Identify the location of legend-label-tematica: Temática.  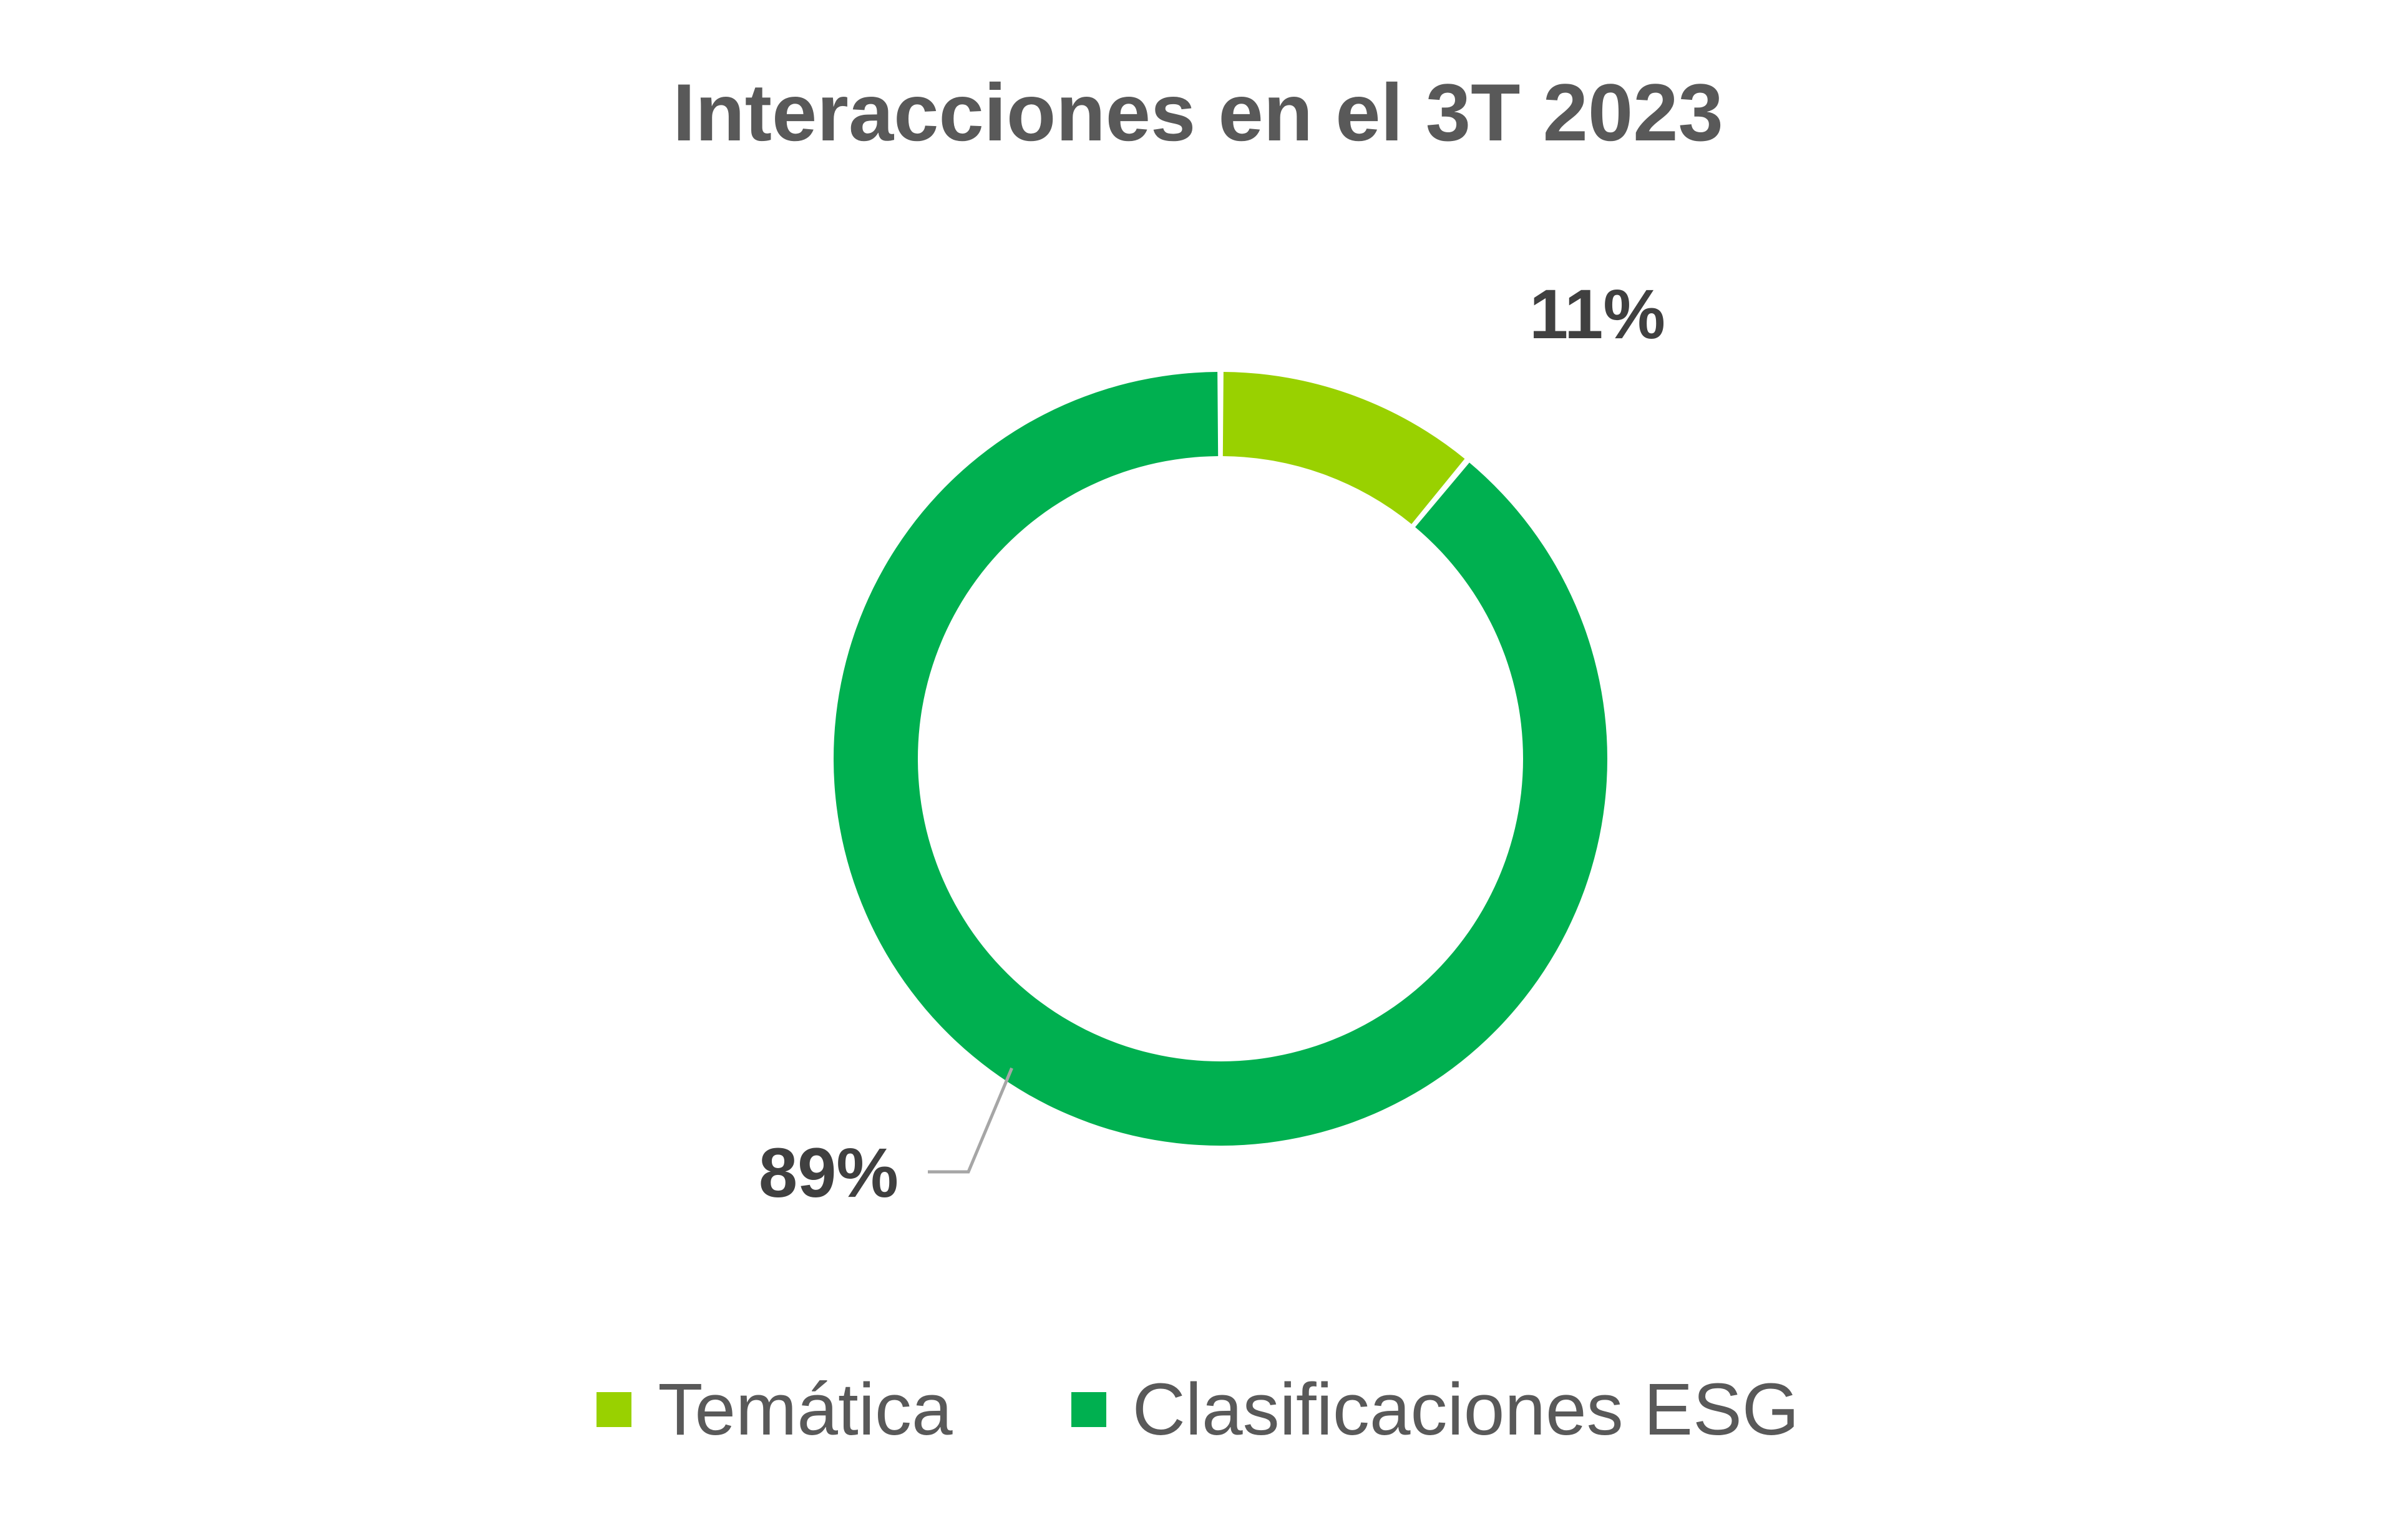
(805, 1409).